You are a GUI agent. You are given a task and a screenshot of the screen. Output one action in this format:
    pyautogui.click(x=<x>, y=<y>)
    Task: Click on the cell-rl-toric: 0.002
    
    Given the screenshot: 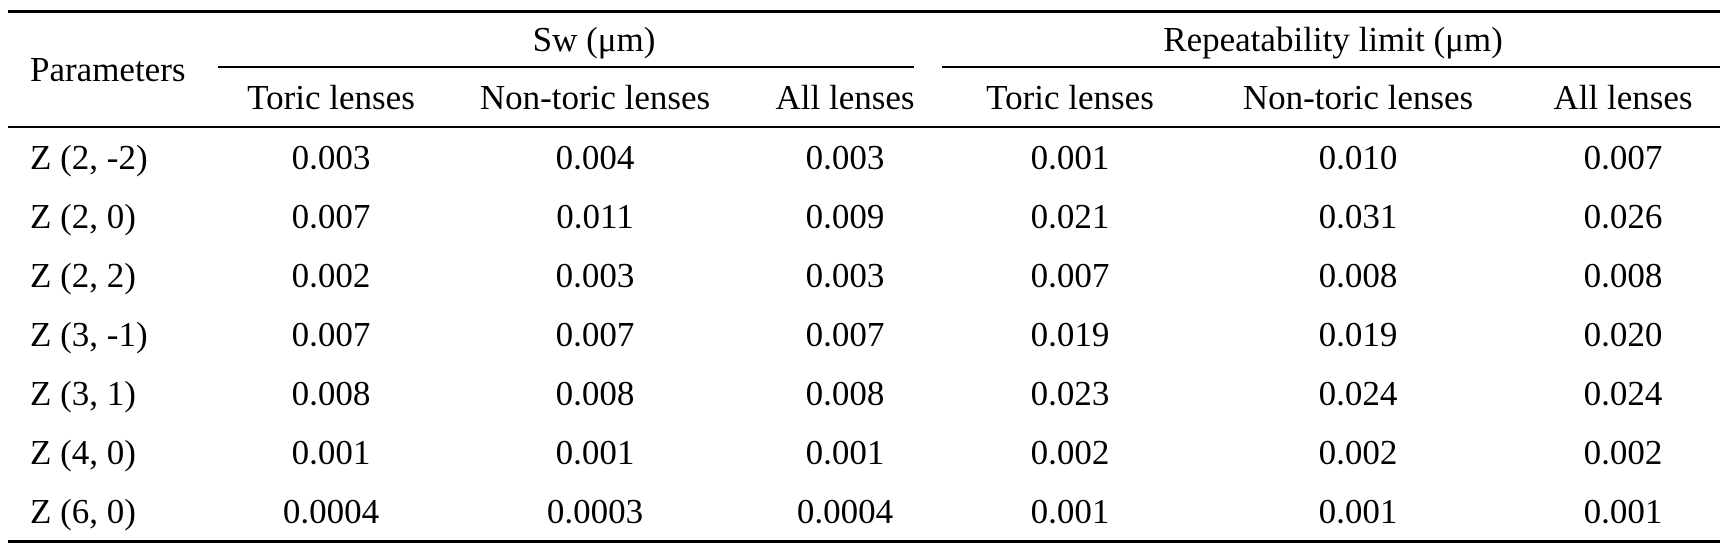 What is the action you would take?
    pyautogui.click(x=1070, y=452)
    